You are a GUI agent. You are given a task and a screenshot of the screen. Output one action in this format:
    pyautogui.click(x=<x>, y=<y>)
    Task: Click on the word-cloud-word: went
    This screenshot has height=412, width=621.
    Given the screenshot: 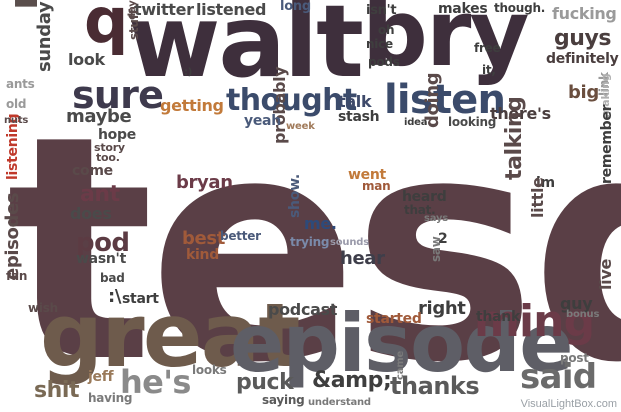 What is the action you would take?
    pyautogui.click(x=367, y=175)
    